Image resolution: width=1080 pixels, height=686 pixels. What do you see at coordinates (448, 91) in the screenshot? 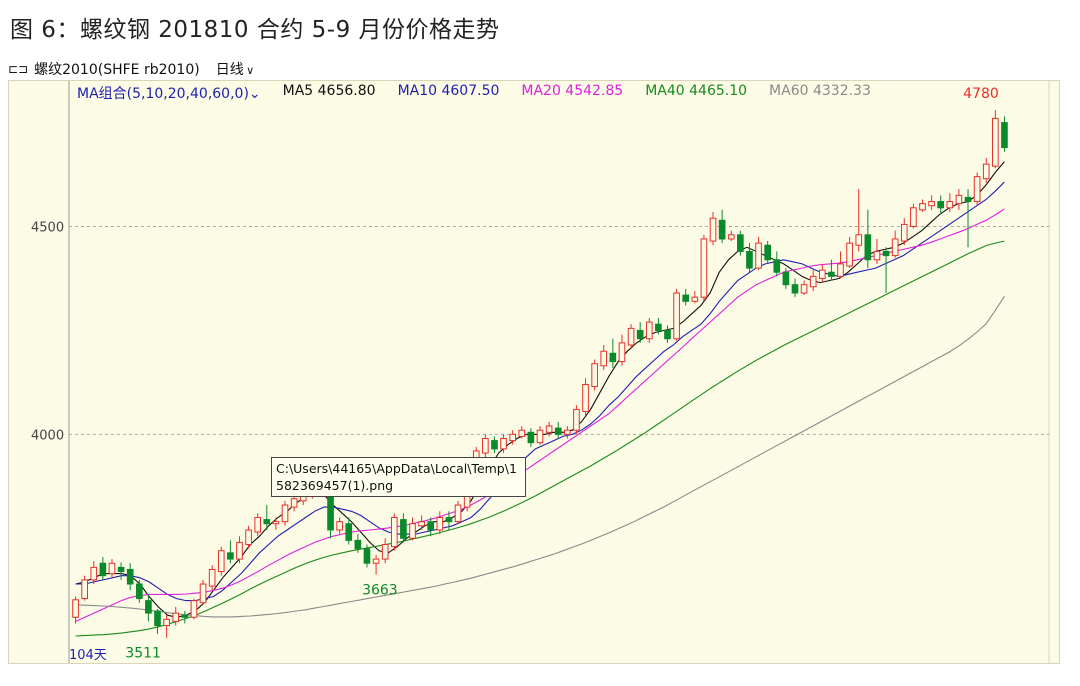
I see `ma10-value: MA10 4607.50` at bounding box center [448, 91].